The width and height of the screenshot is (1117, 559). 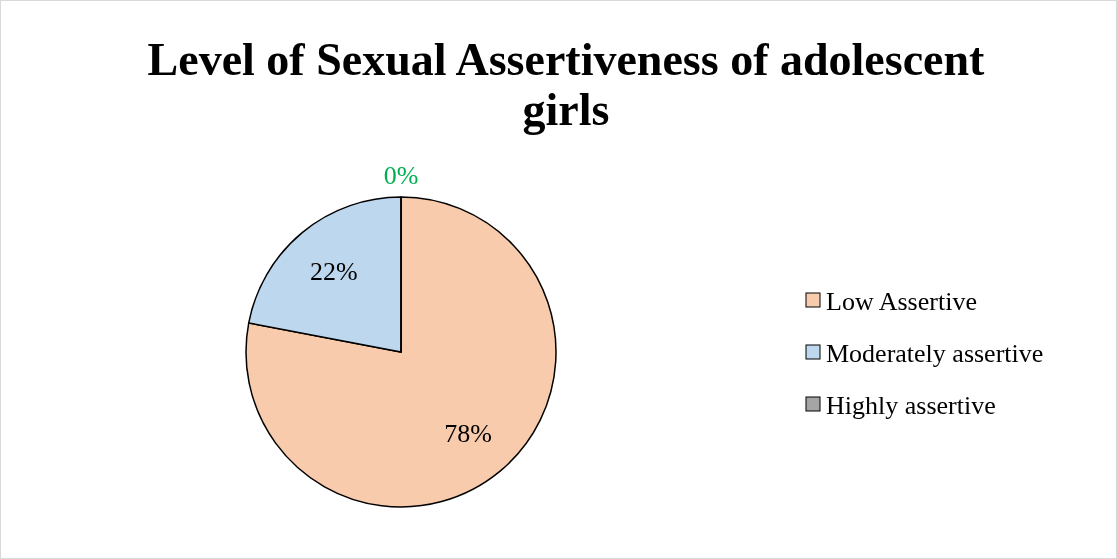 I want to click on legend-label: Highly assertive, so click(x=911, y=406).